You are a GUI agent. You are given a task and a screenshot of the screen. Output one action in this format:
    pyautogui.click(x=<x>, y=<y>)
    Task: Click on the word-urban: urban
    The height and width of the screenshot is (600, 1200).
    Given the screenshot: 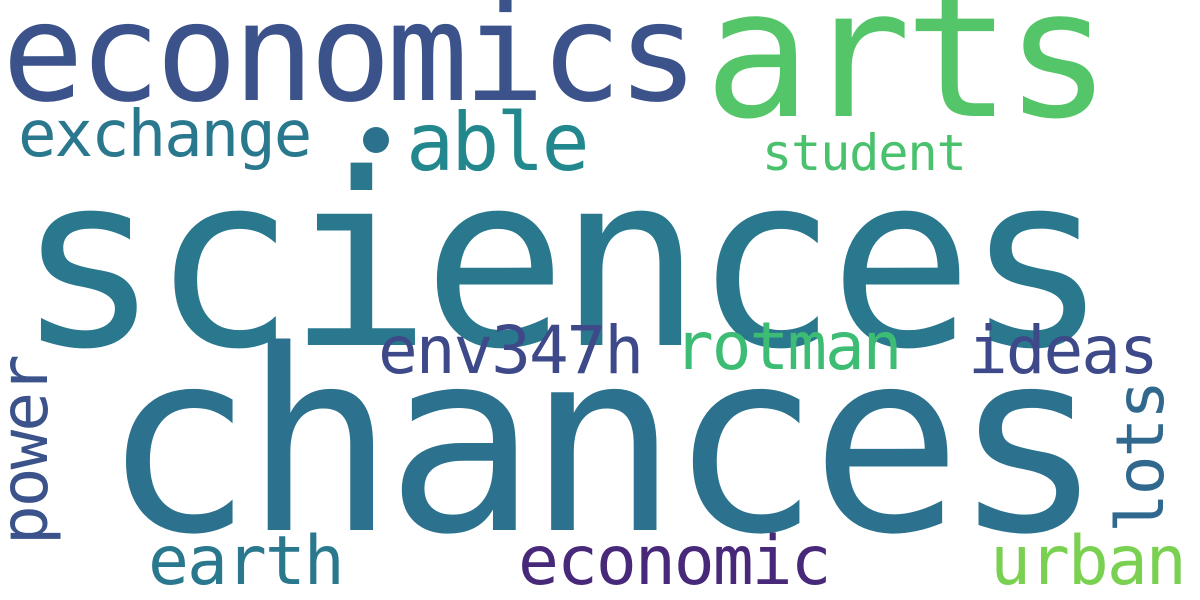 What is the action you would take?
    pyautogui.click(x=1088, y=561)
    